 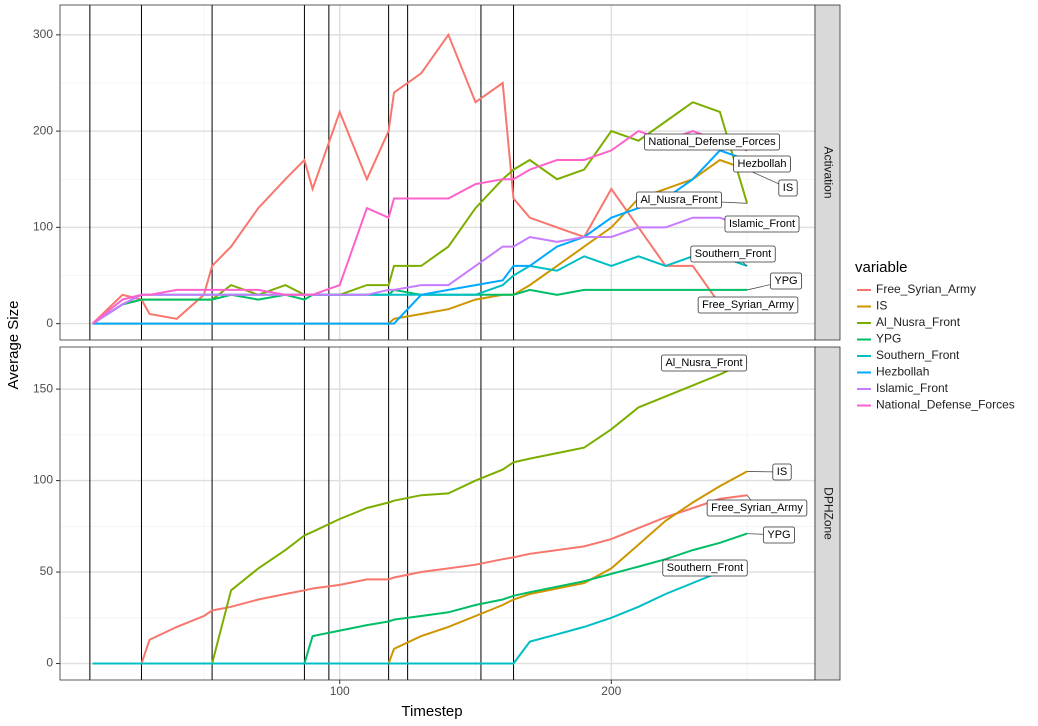 I want to click on legend-label: Al_Nusra_Front, so click(x=918, y=322).